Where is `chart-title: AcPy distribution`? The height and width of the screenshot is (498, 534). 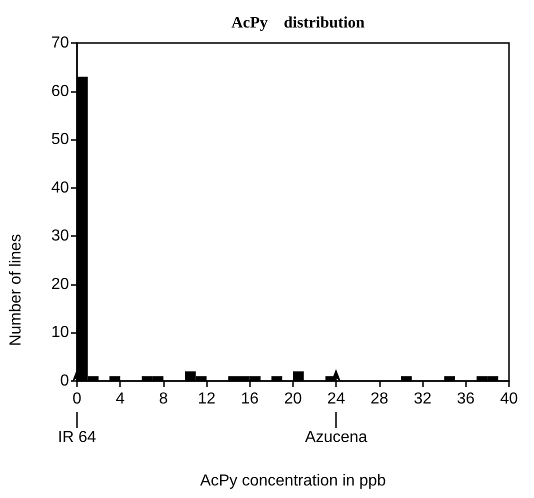 chart-title: AcPy distribution is located at coordinates (298, 23).